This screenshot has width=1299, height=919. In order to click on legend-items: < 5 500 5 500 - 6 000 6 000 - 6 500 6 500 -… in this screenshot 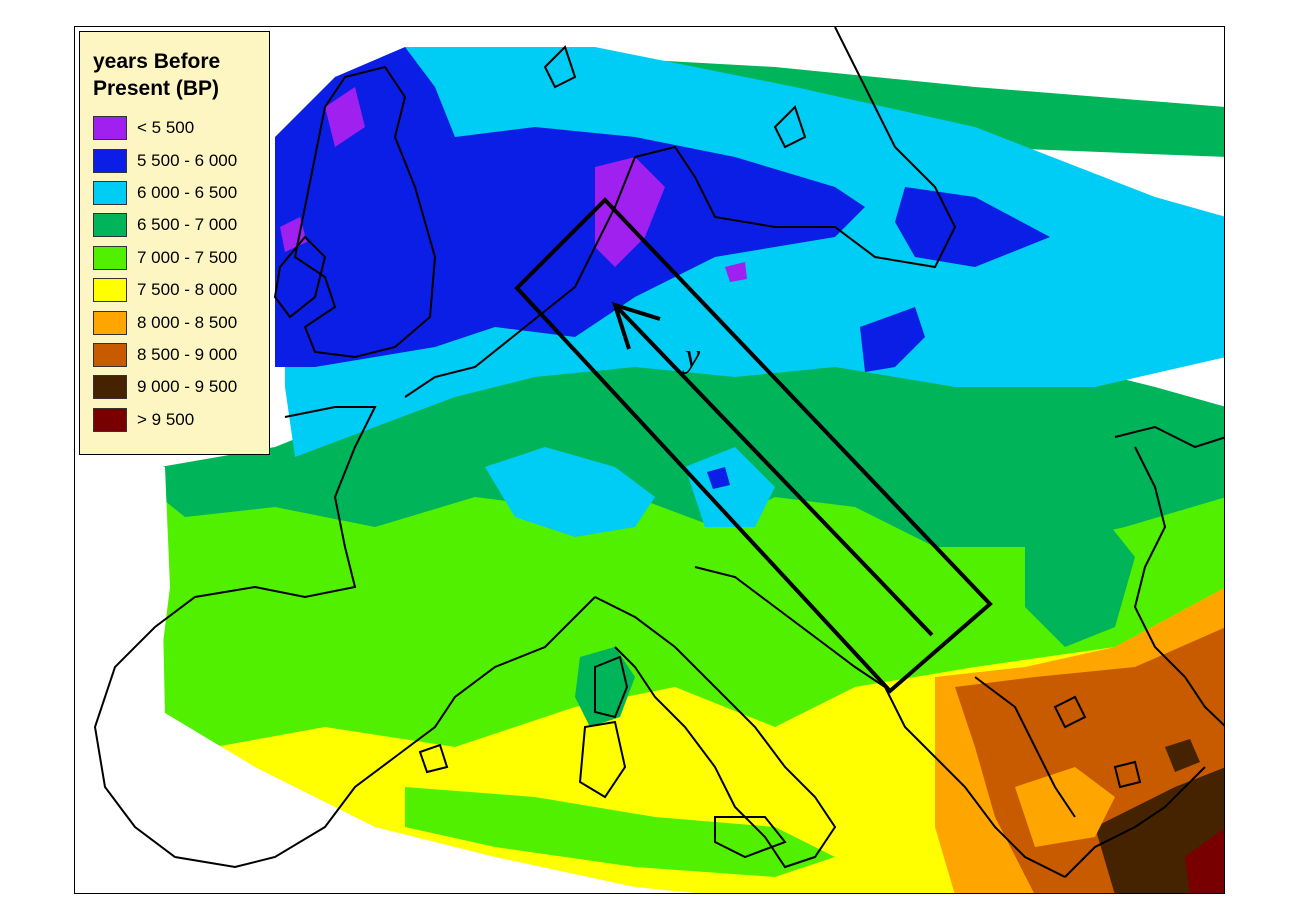, I will do `click(176, 274)`.